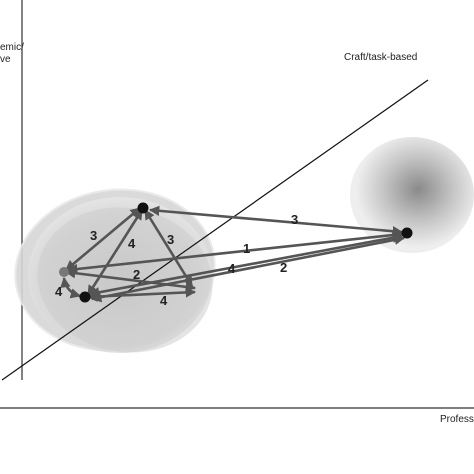  I want to click on node-c, so click(64, 272).